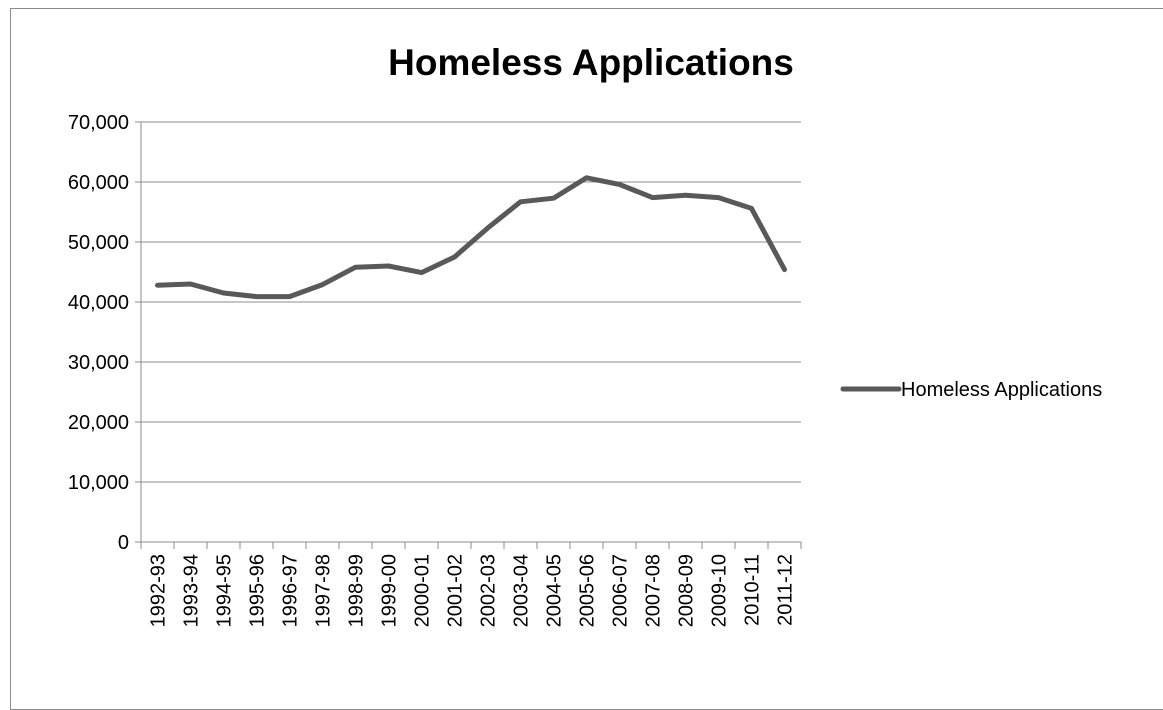  Describe the element at coordinates (357, 590) in the screenshot. I see `x-tick-label: 1998-99` at that location.